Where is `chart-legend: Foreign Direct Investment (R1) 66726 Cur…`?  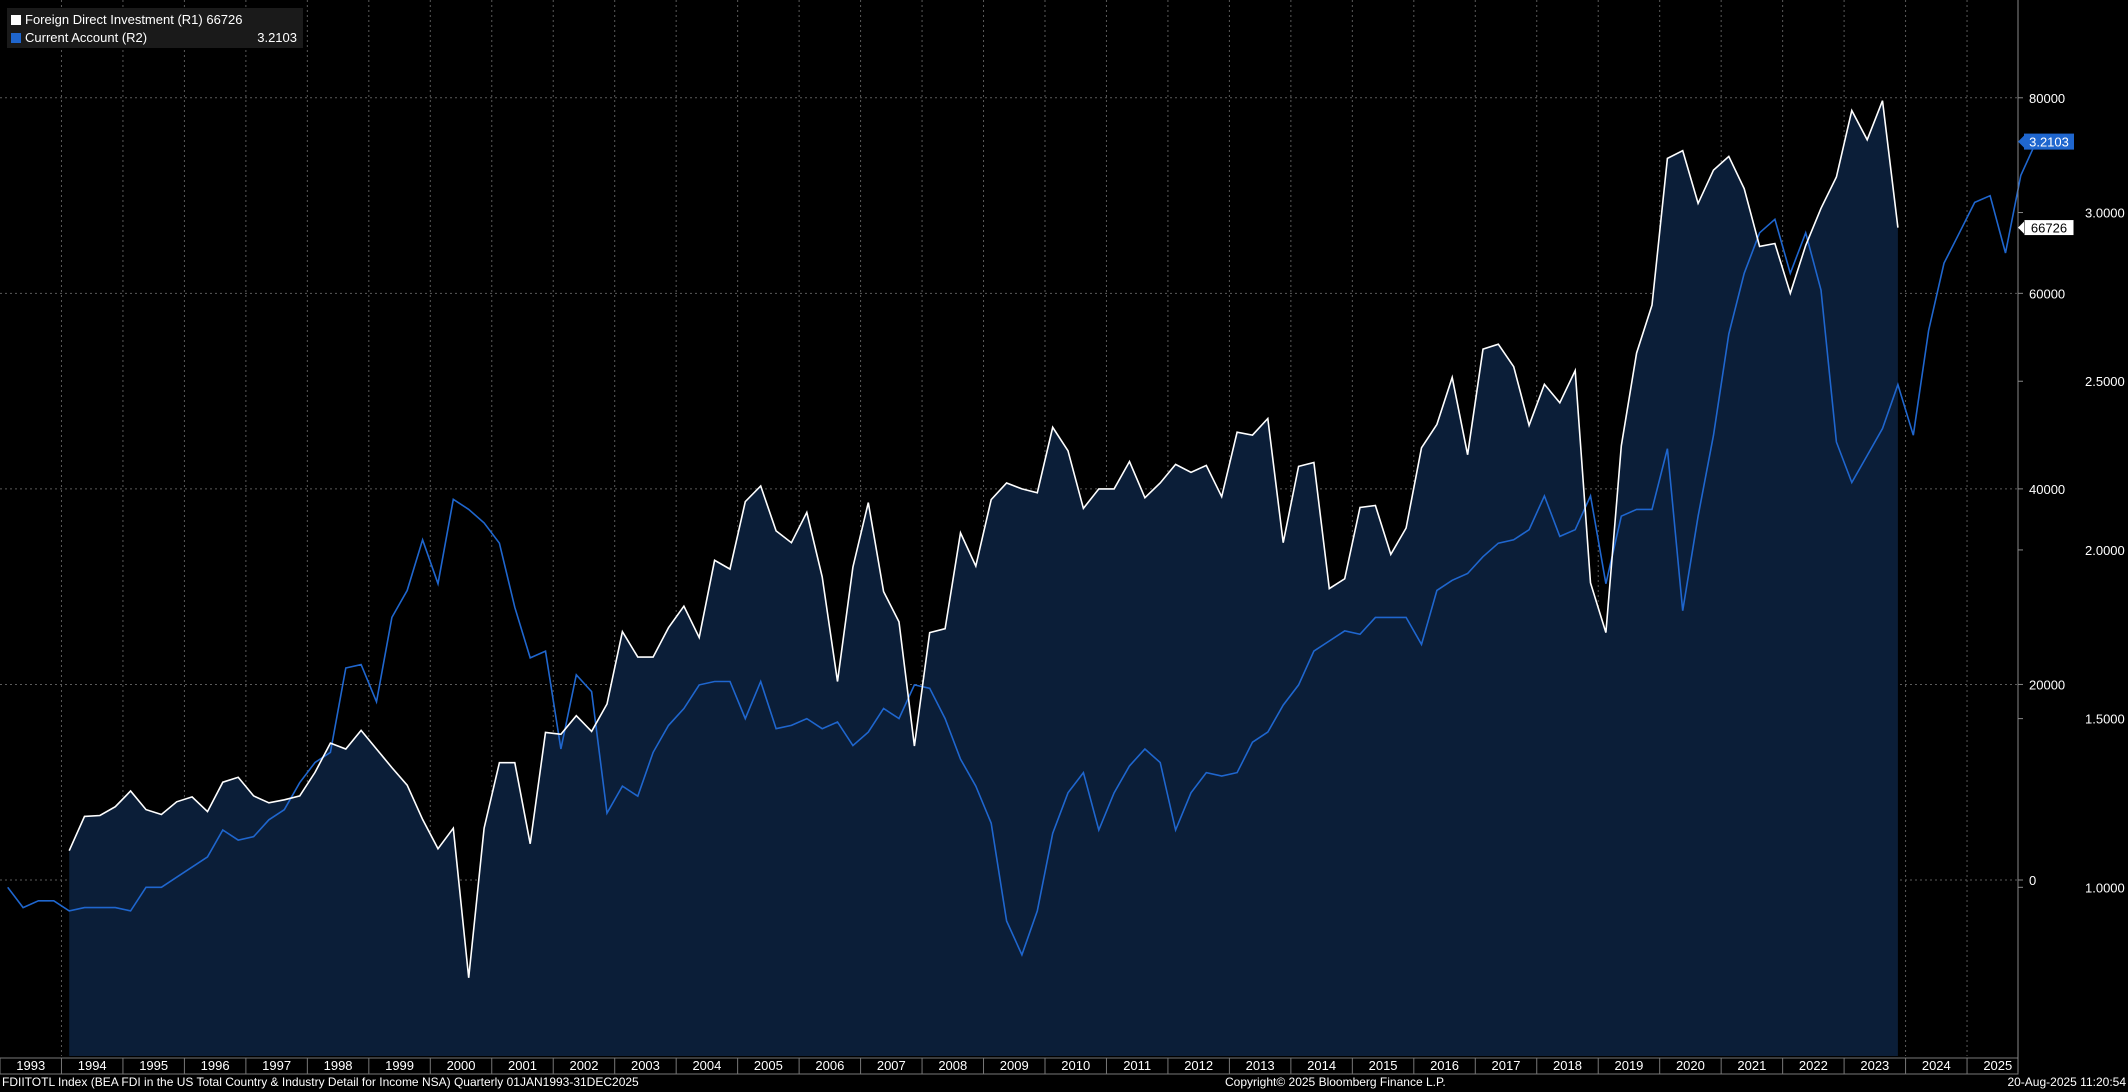
chart-legend: Foreign Direct Investment (R1) 66726 Cur… is located at coordinates (155, 28).